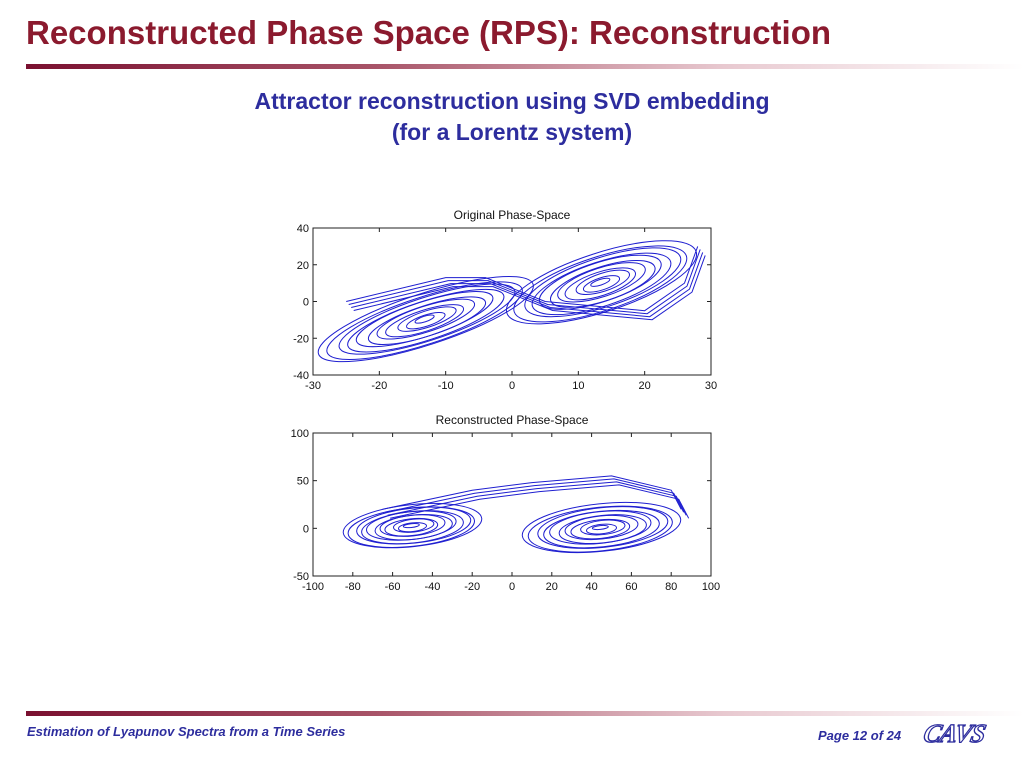 Image resolution: width=1024 pixels, height=768 pixels. Describe the element at coordinates (512, 587) in the screenshot. I see `reconstructed-xtick-label-5: 0` at that location.